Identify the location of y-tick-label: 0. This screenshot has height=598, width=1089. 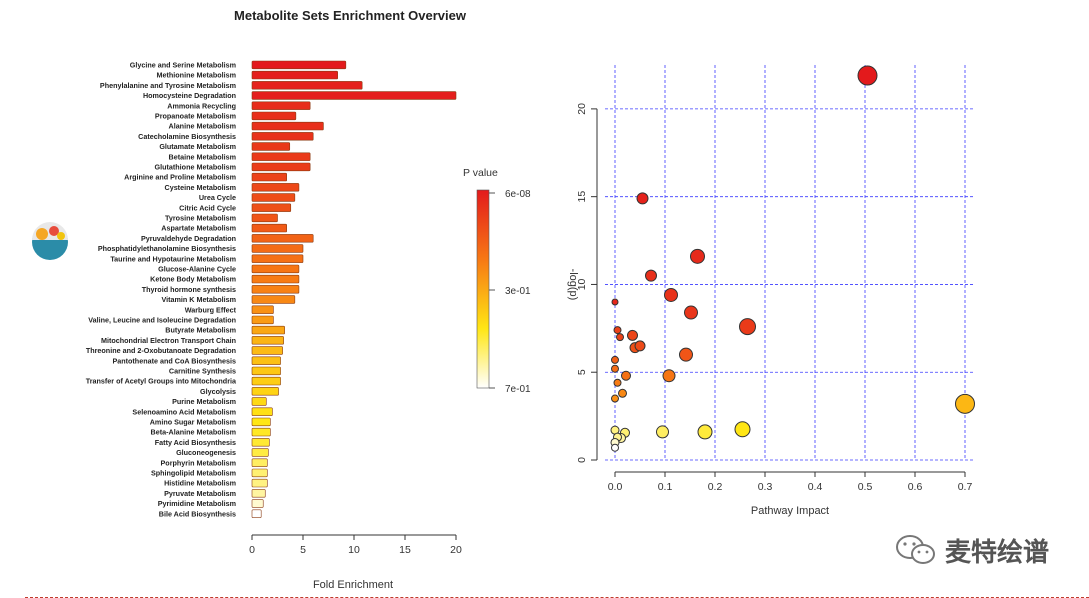
(582, 460).